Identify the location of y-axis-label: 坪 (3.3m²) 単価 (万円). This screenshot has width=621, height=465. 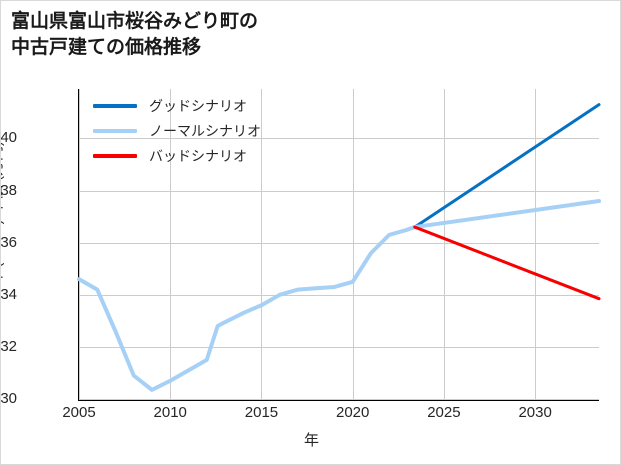
(2, 214).